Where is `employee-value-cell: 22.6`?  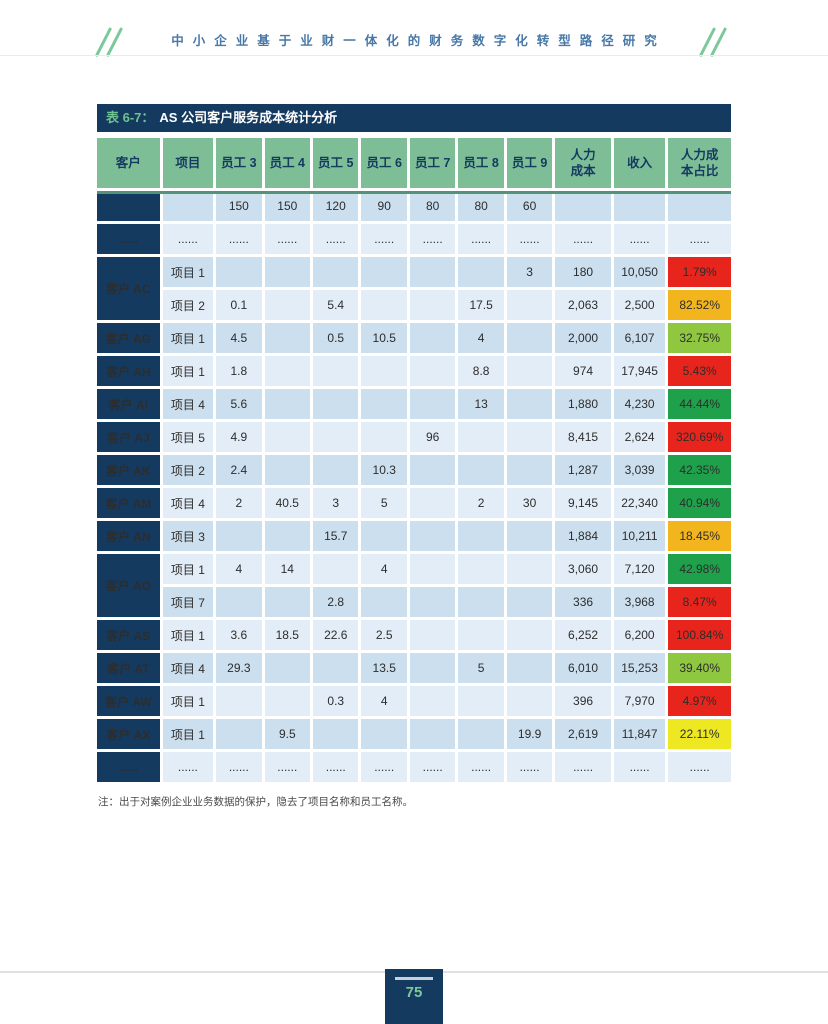
employee-value-cell: 22.6 is located at coordinates (336, 635).